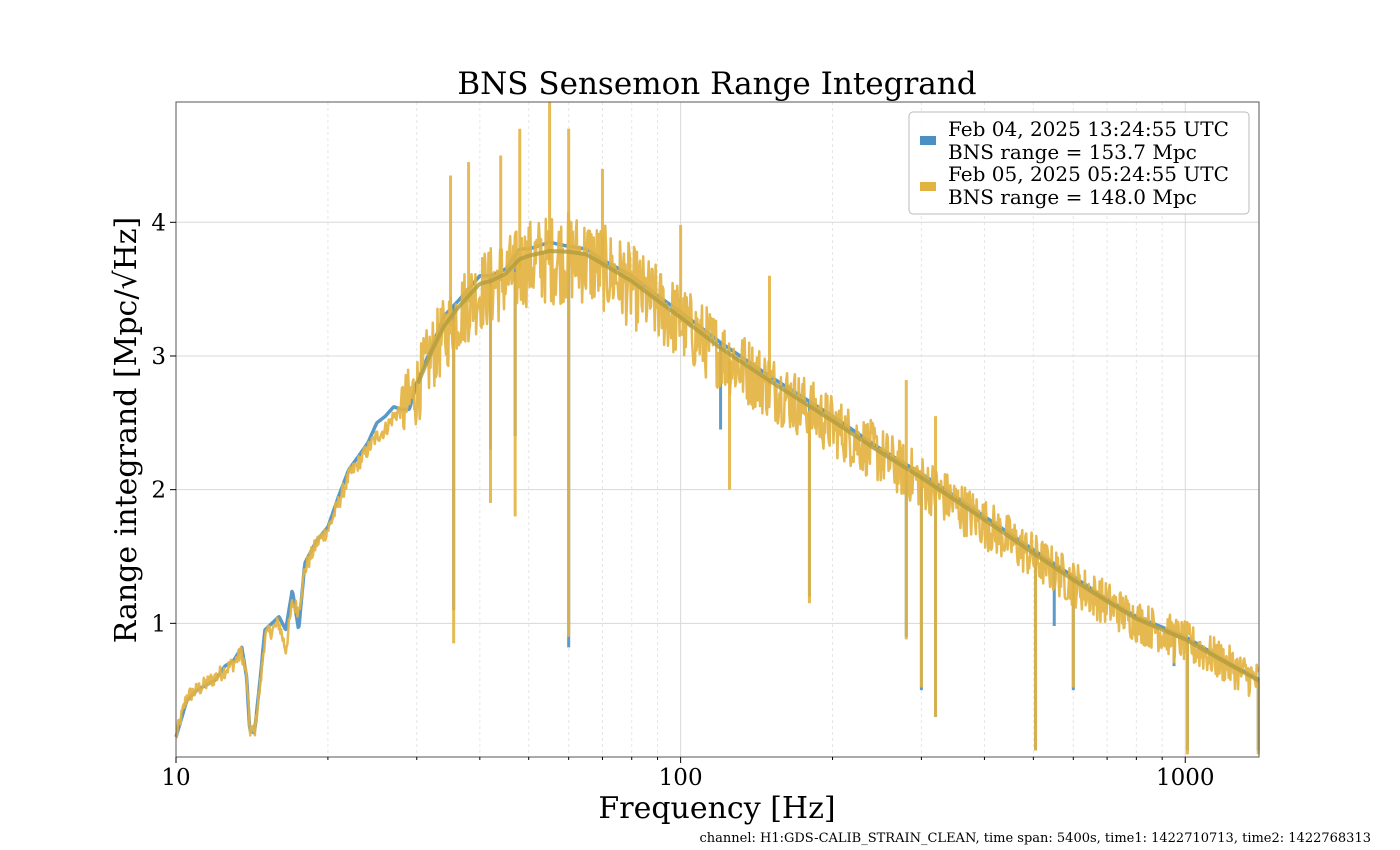  Describe the element at coordinates (175, 778) in the screenshot. I see `x-tick-label: 10` at that location.